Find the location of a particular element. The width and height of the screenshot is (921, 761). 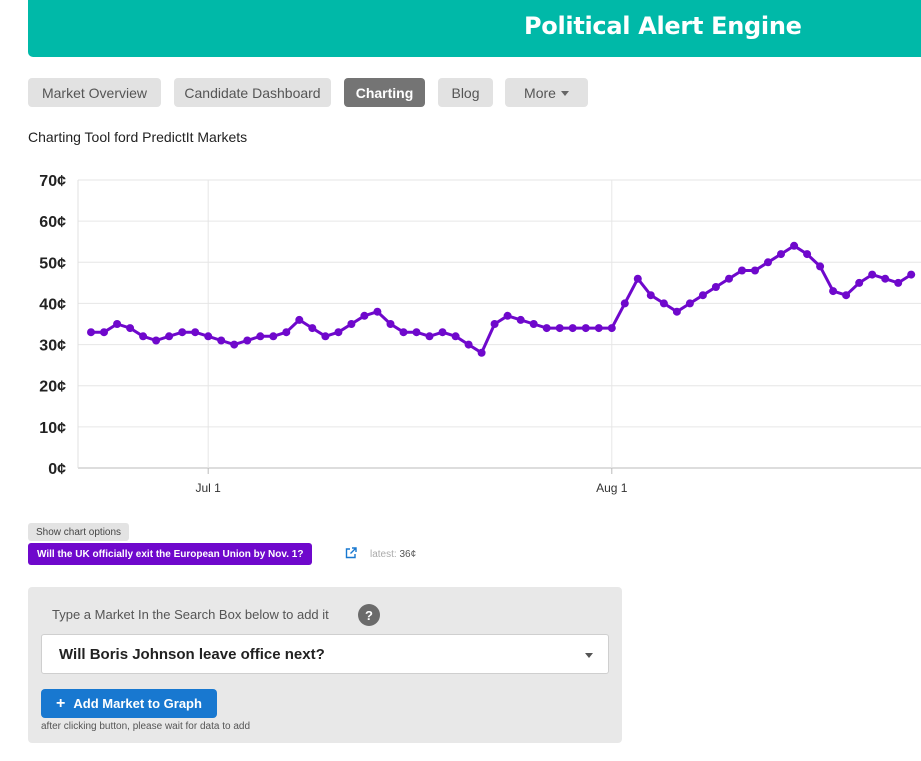

help-icon: ? is located at coordinates (369, 615).